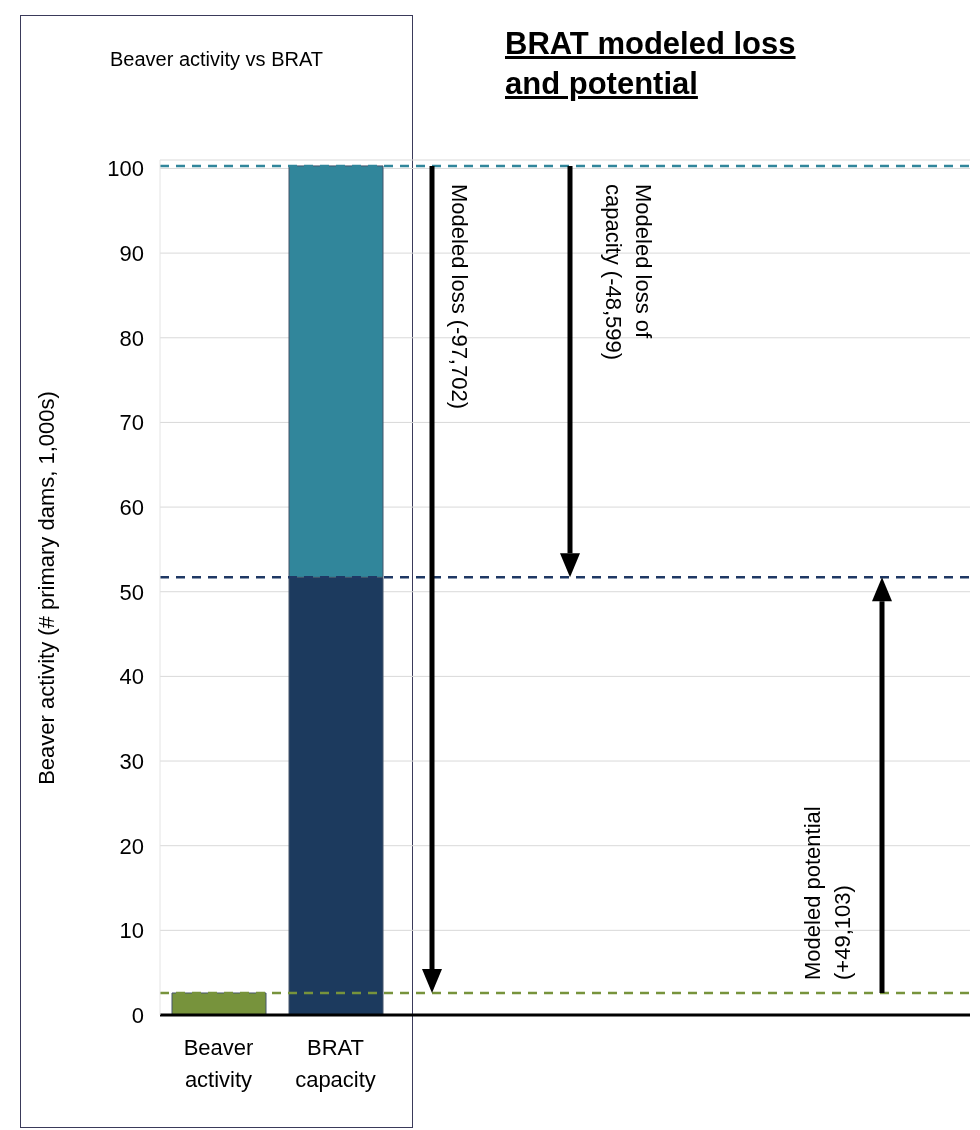 Image resolution: width=980 pixels, height=1130 pixels. What do you see at coordinates (218, 1063) in the screenshot?
I see `x-tick-label: Beaver activity` at bounding box center [218, 1063].